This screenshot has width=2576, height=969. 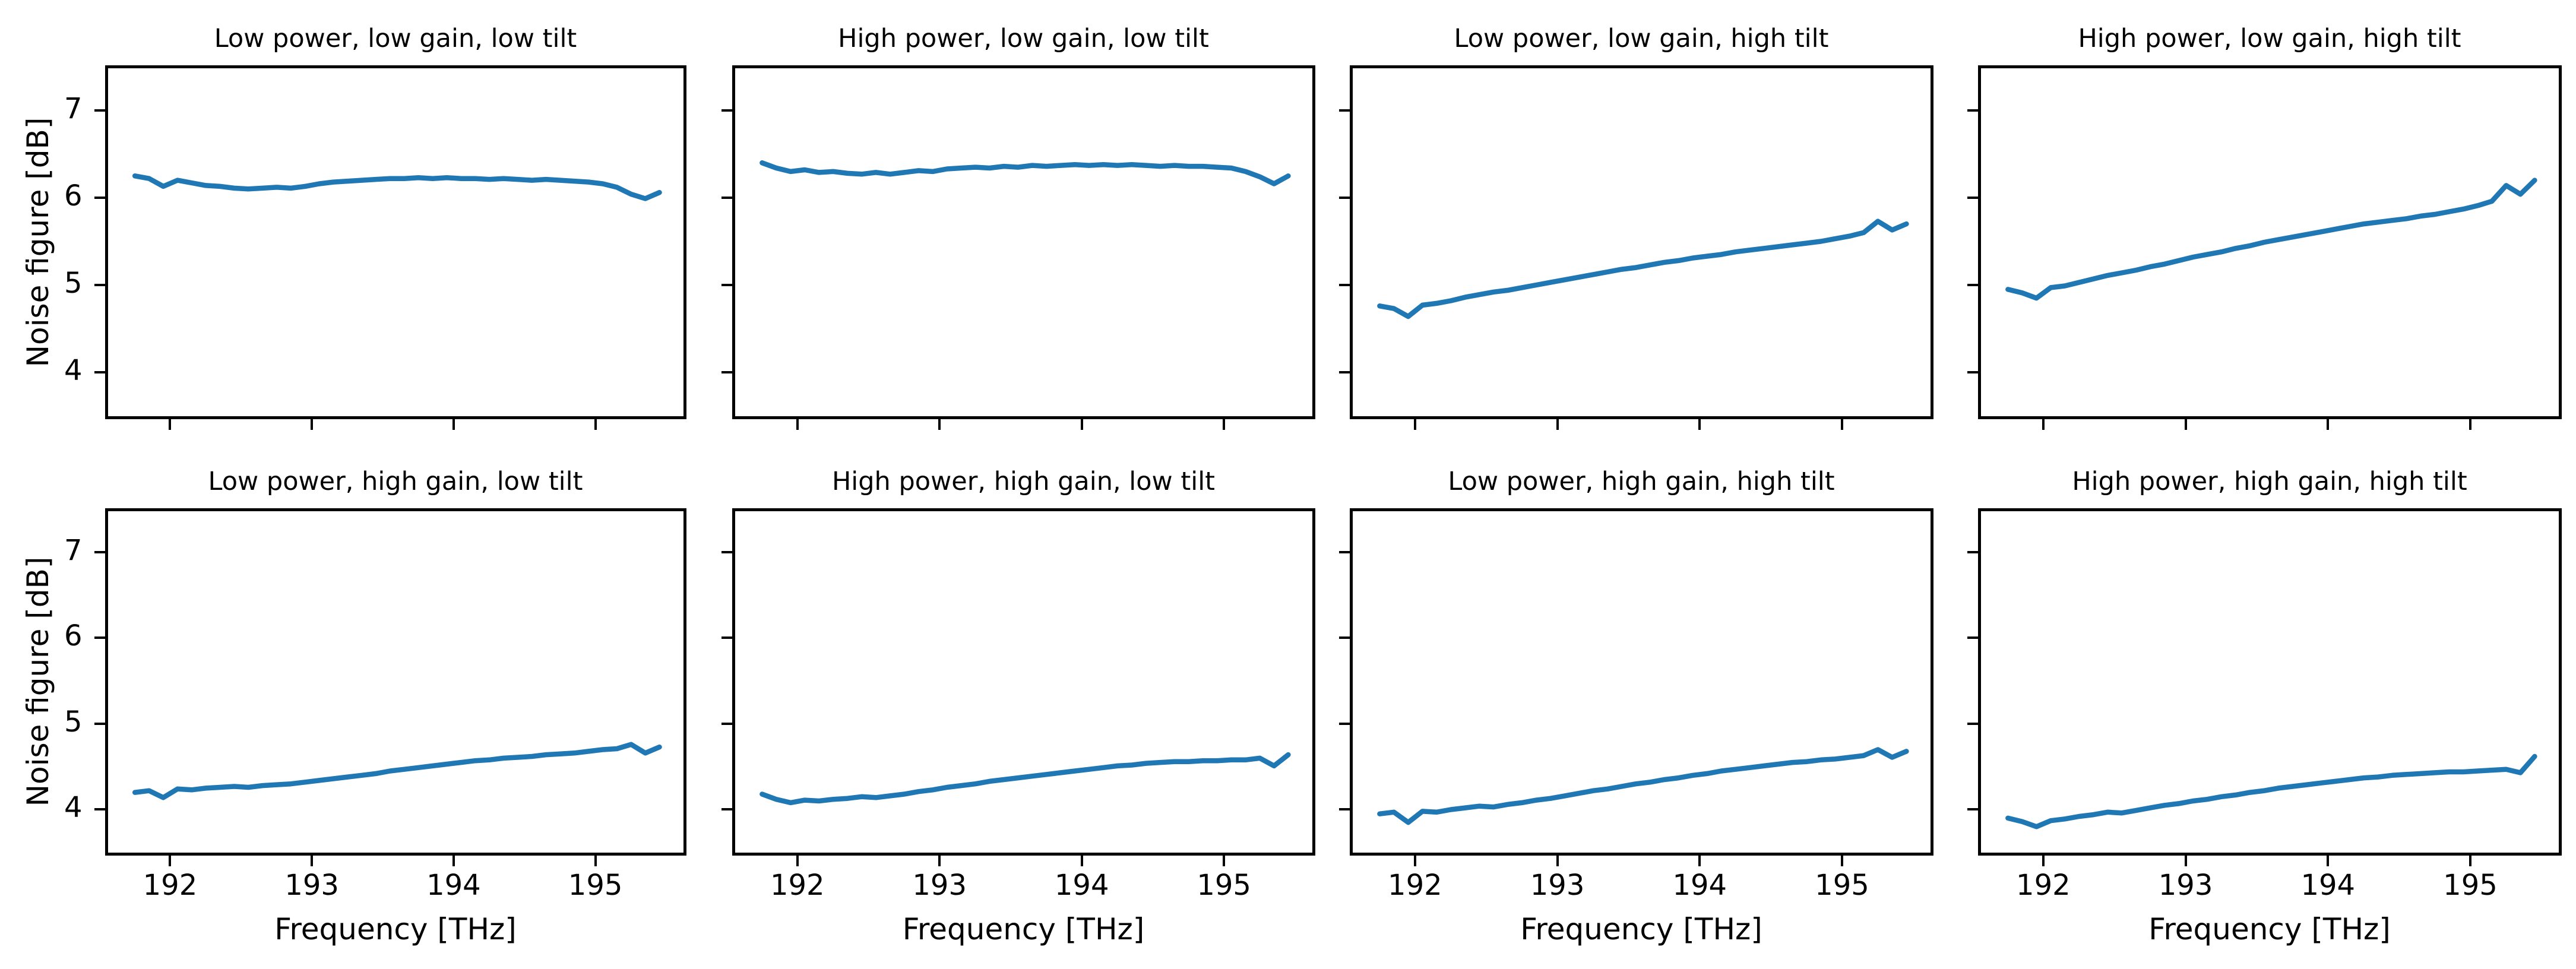 I want to click on y-tick-label: 4, so click(x=73, y=370).